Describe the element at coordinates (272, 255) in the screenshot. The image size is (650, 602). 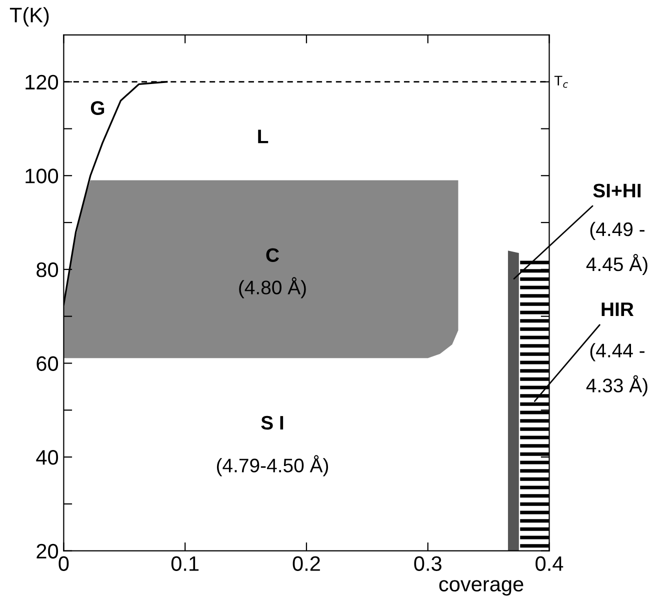
I see `annotation: C` at that location.